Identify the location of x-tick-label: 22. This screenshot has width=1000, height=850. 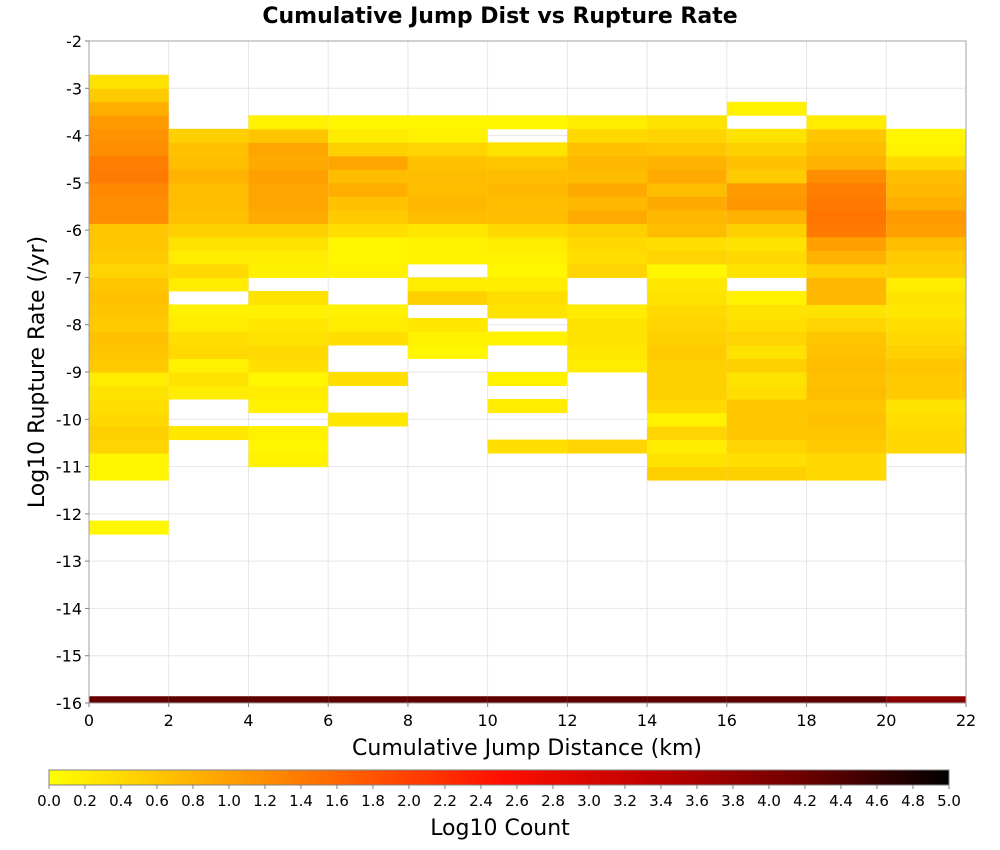
(966, 720).